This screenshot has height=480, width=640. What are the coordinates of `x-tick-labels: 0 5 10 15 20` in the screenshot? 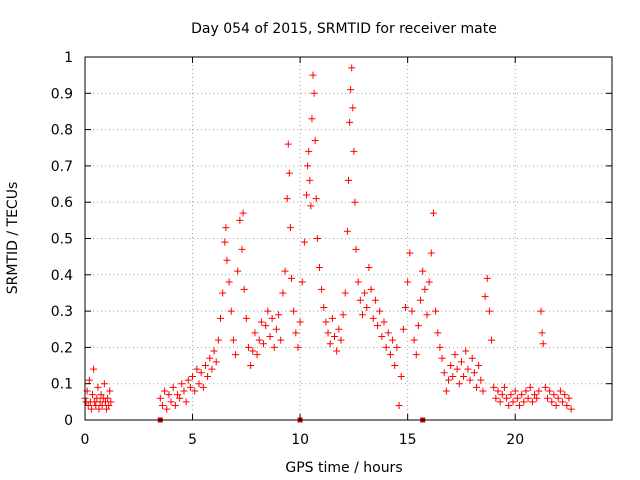 It's located at (303, 440).